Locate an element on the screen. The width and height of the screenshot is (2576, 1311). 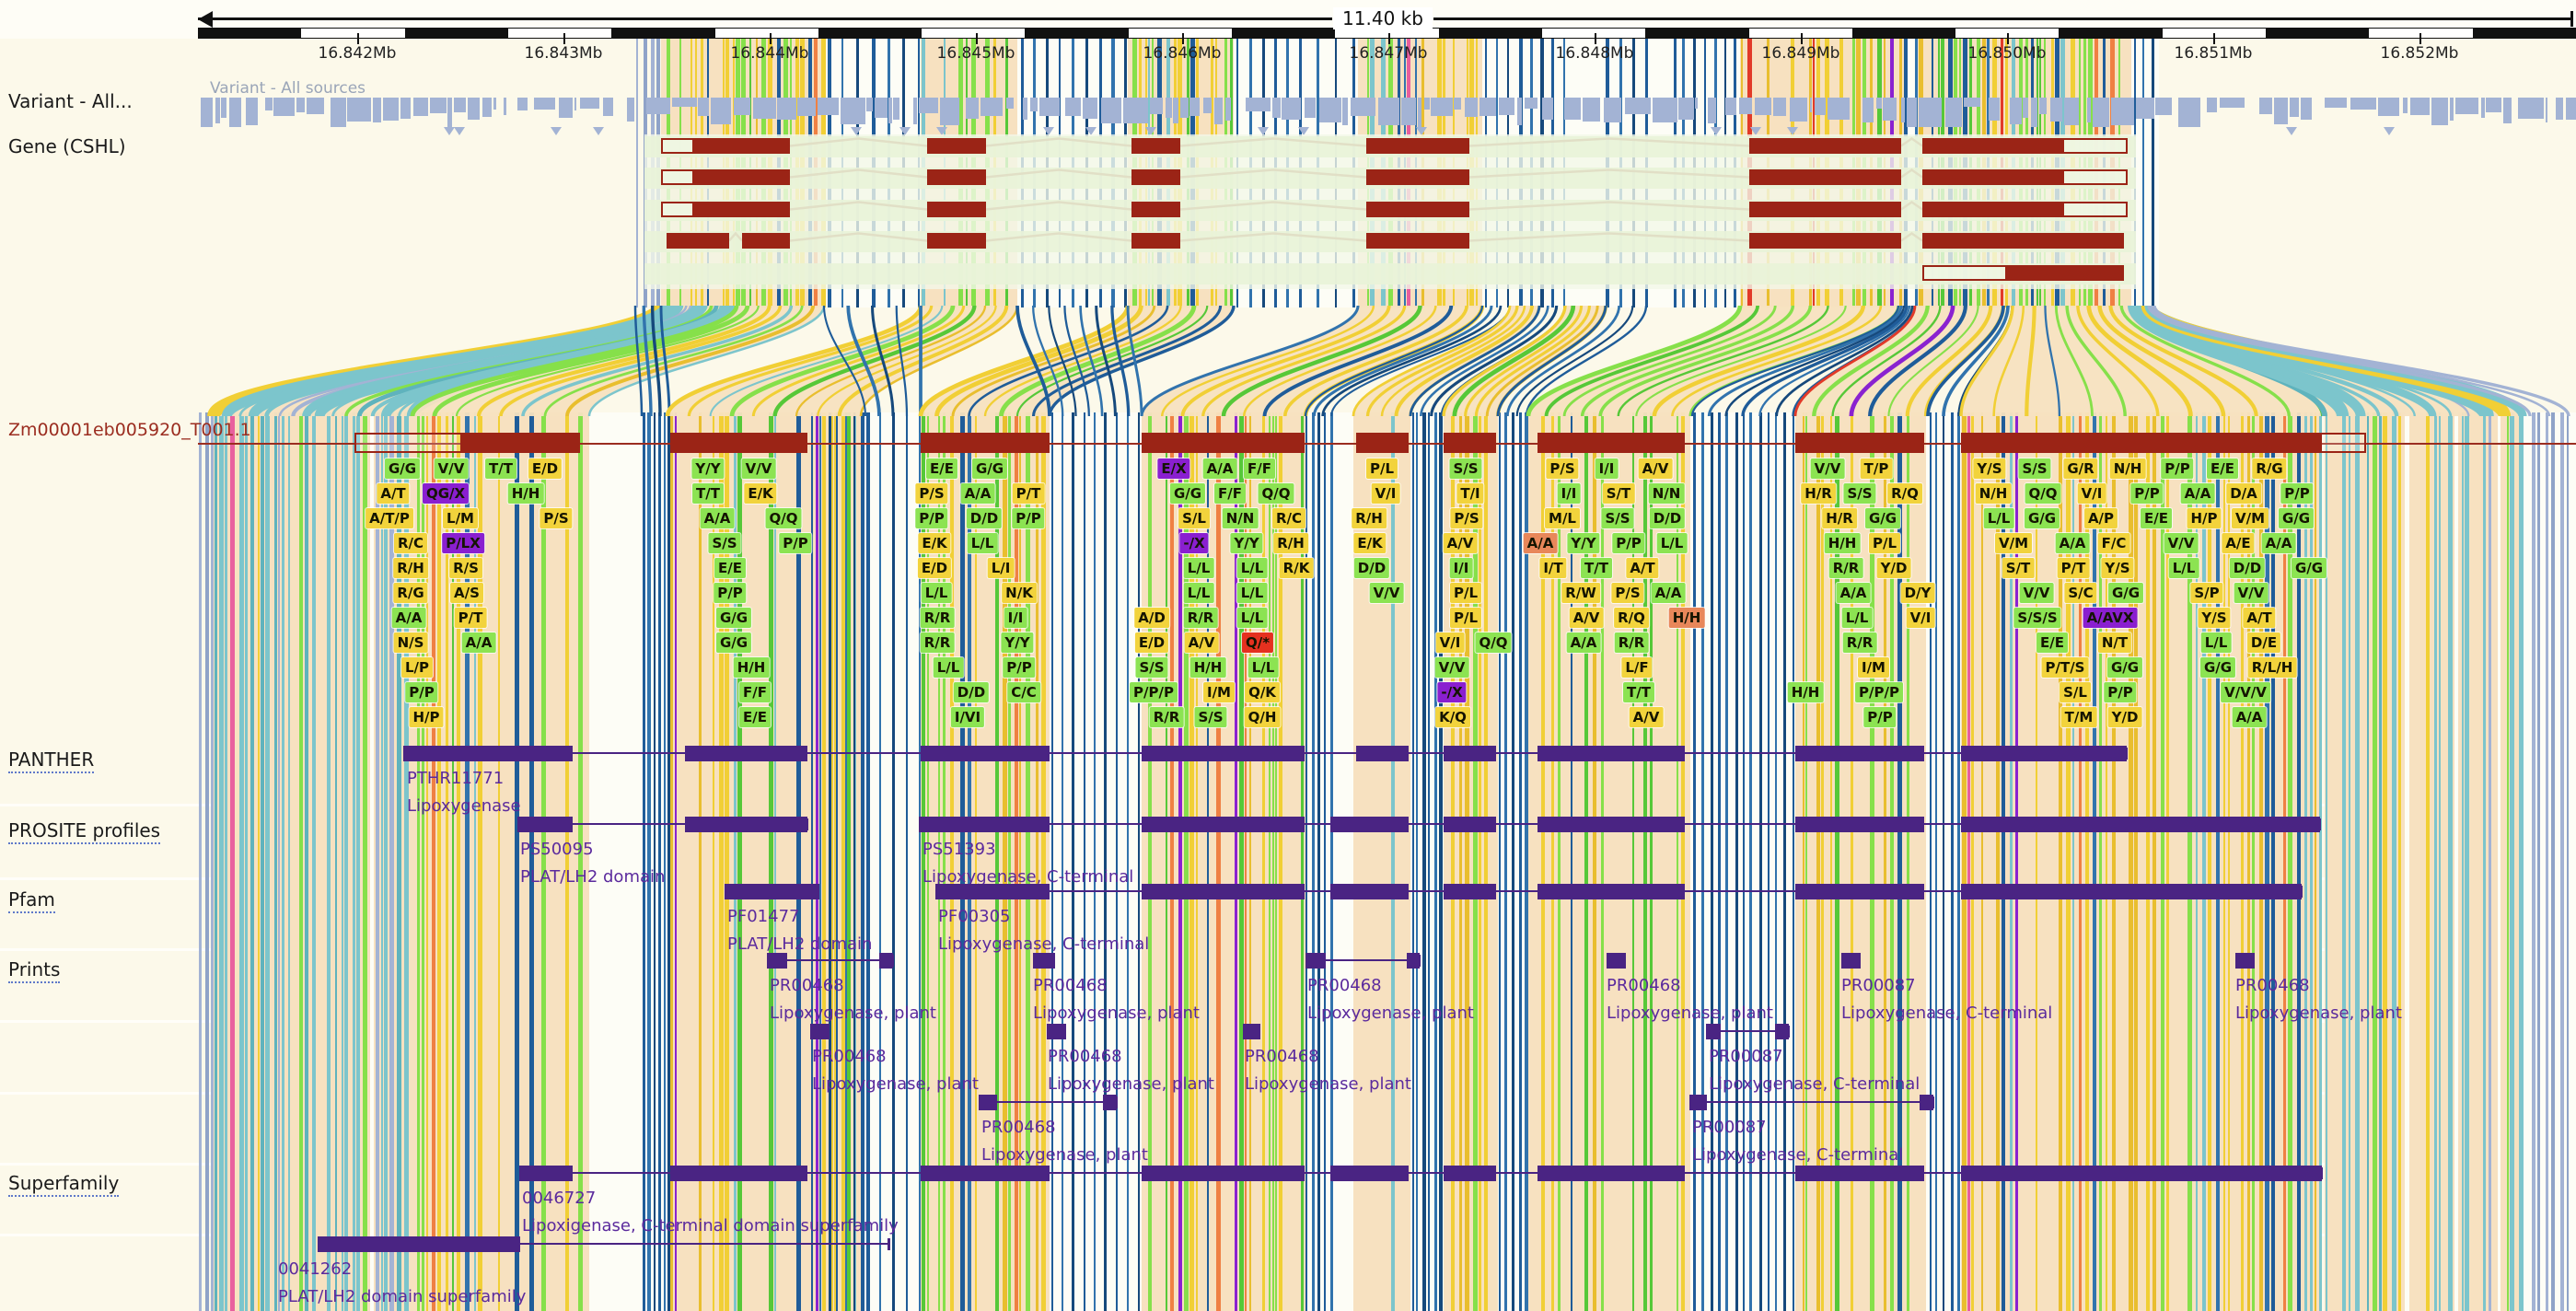
variant-consequence-missense: Q/H is located at coordinates (1262, 717).